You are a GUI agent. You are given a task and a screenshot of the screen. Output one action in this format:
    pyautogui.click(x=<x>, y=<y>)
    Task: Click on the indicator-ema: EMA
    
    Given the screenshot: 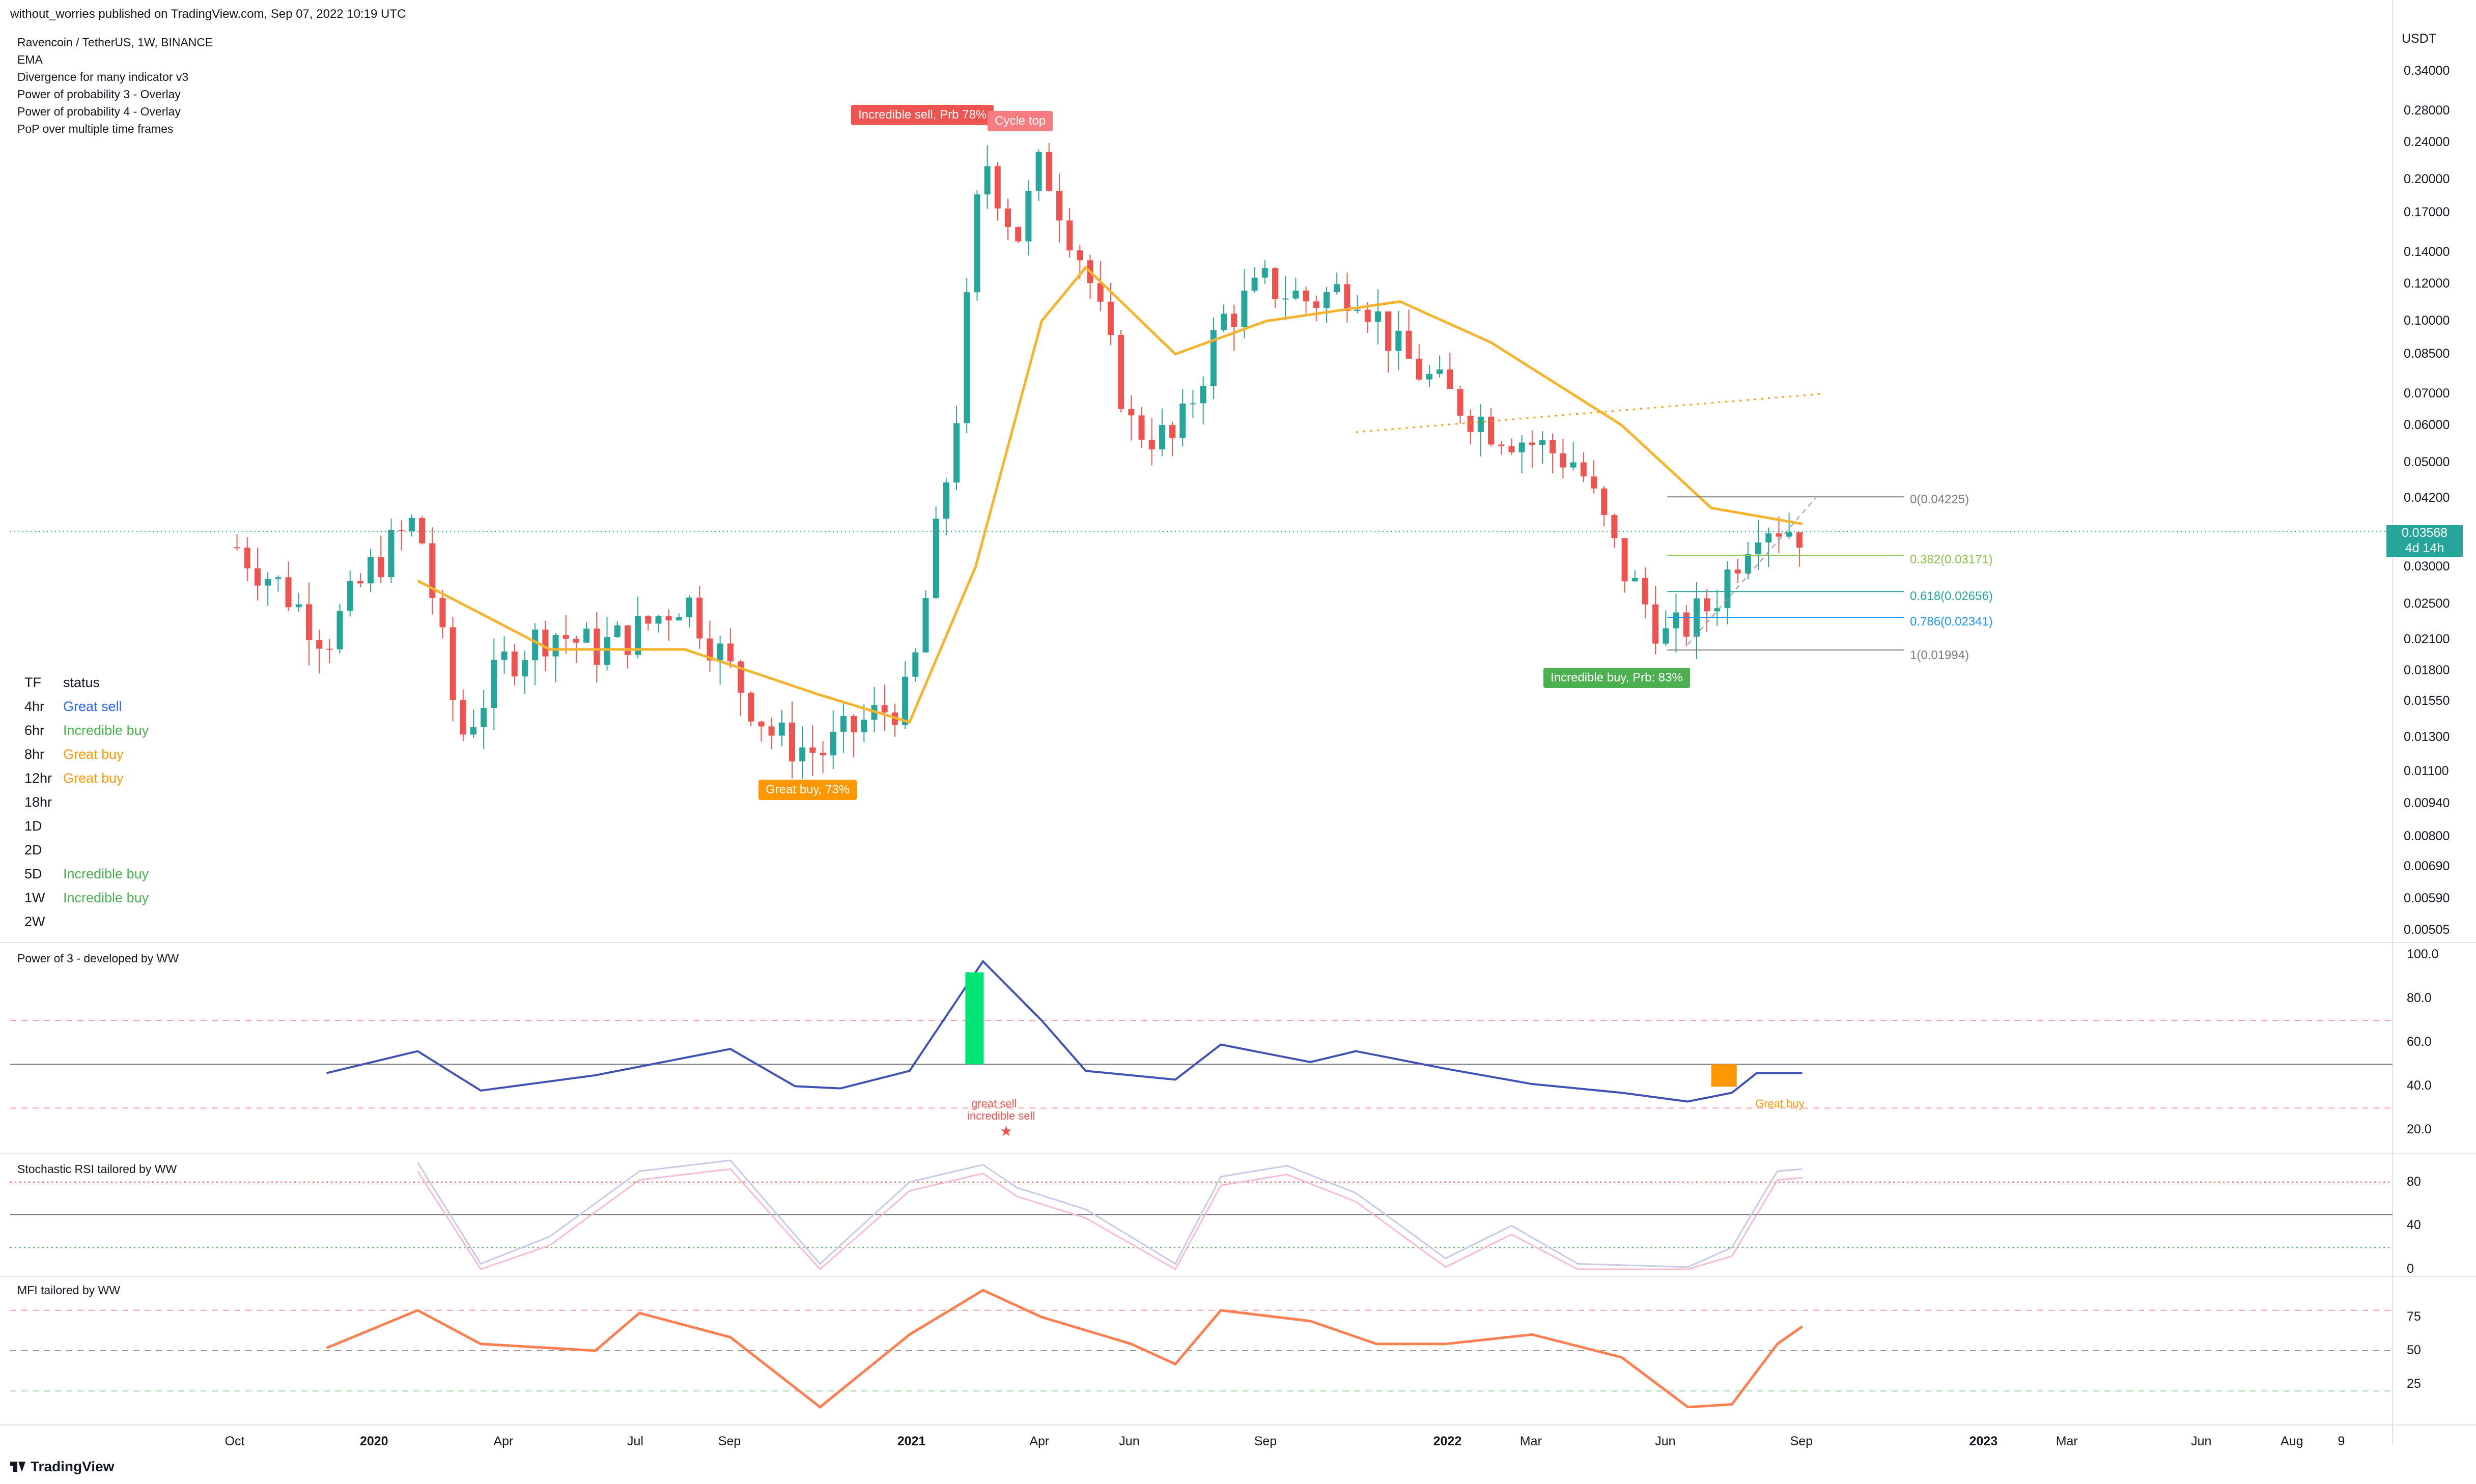 What is the action you would take?
    pyautogui.click(x=30, y=60)
    